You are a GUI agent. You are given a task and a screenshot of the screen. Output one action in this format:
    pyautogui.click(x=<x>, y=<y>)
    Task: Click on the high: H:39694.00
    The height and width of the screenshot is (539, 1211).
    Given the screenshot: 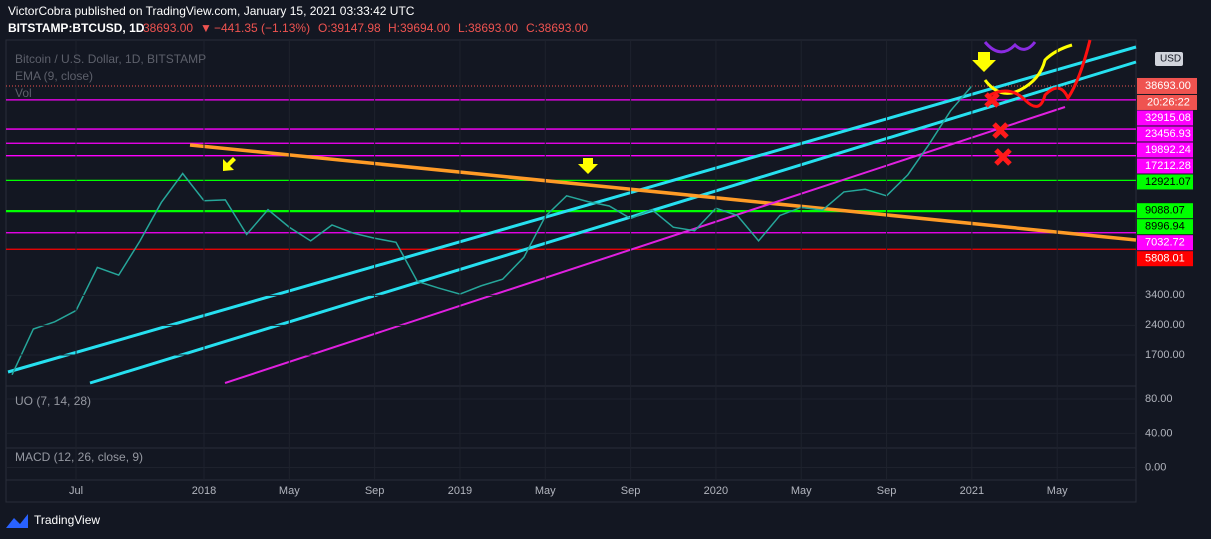 What is the action you would take?
    pyautogui.click(x=419, y=28)
    